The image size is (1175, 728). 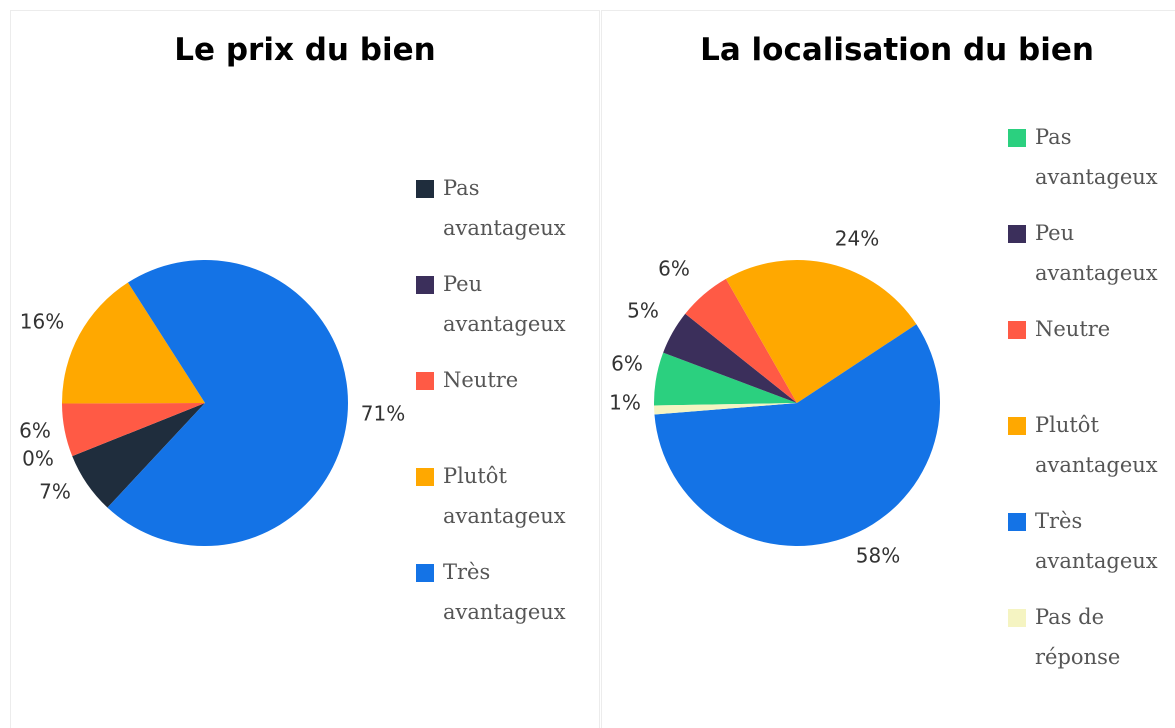 What do you see at coordinates (383, 414) in the screenshot?
I see `data-label: 71%` at bounding box center [383, 414].